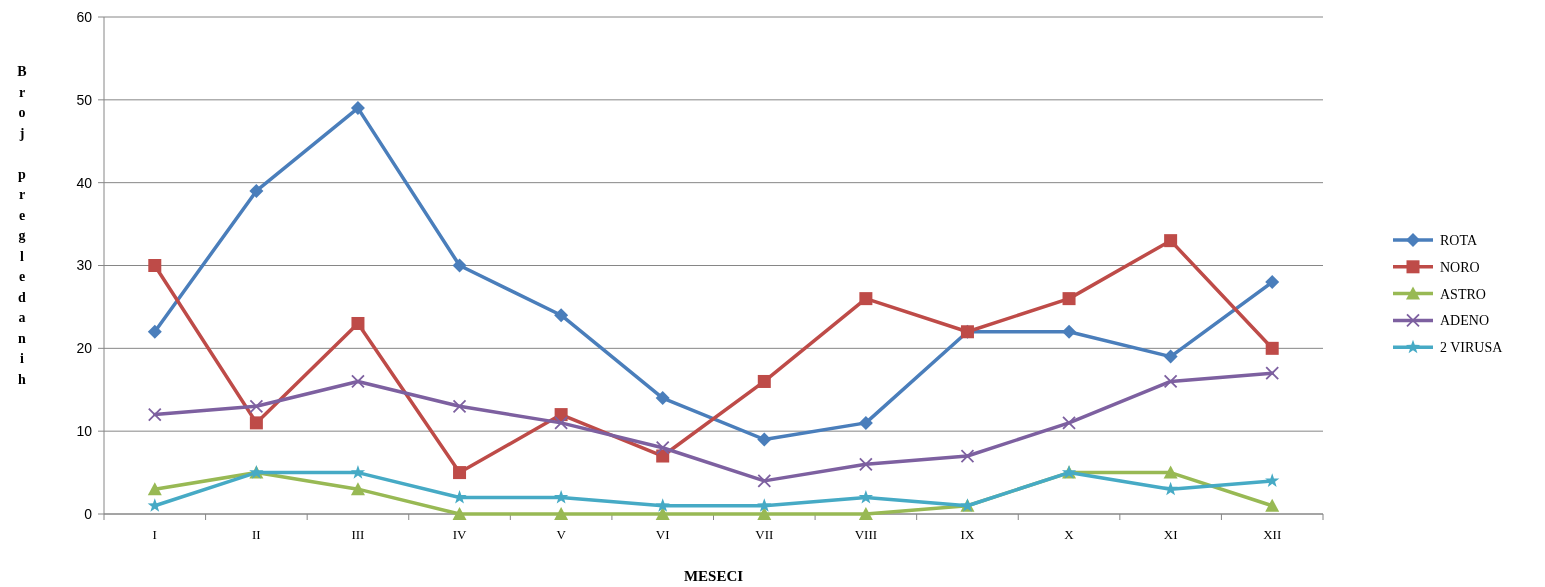 The width and height of the screenshot is (1545, 587). Describe the element at coordinates (1170, 534) in the screenshot. I see `x-tick-label: XI` at that location.